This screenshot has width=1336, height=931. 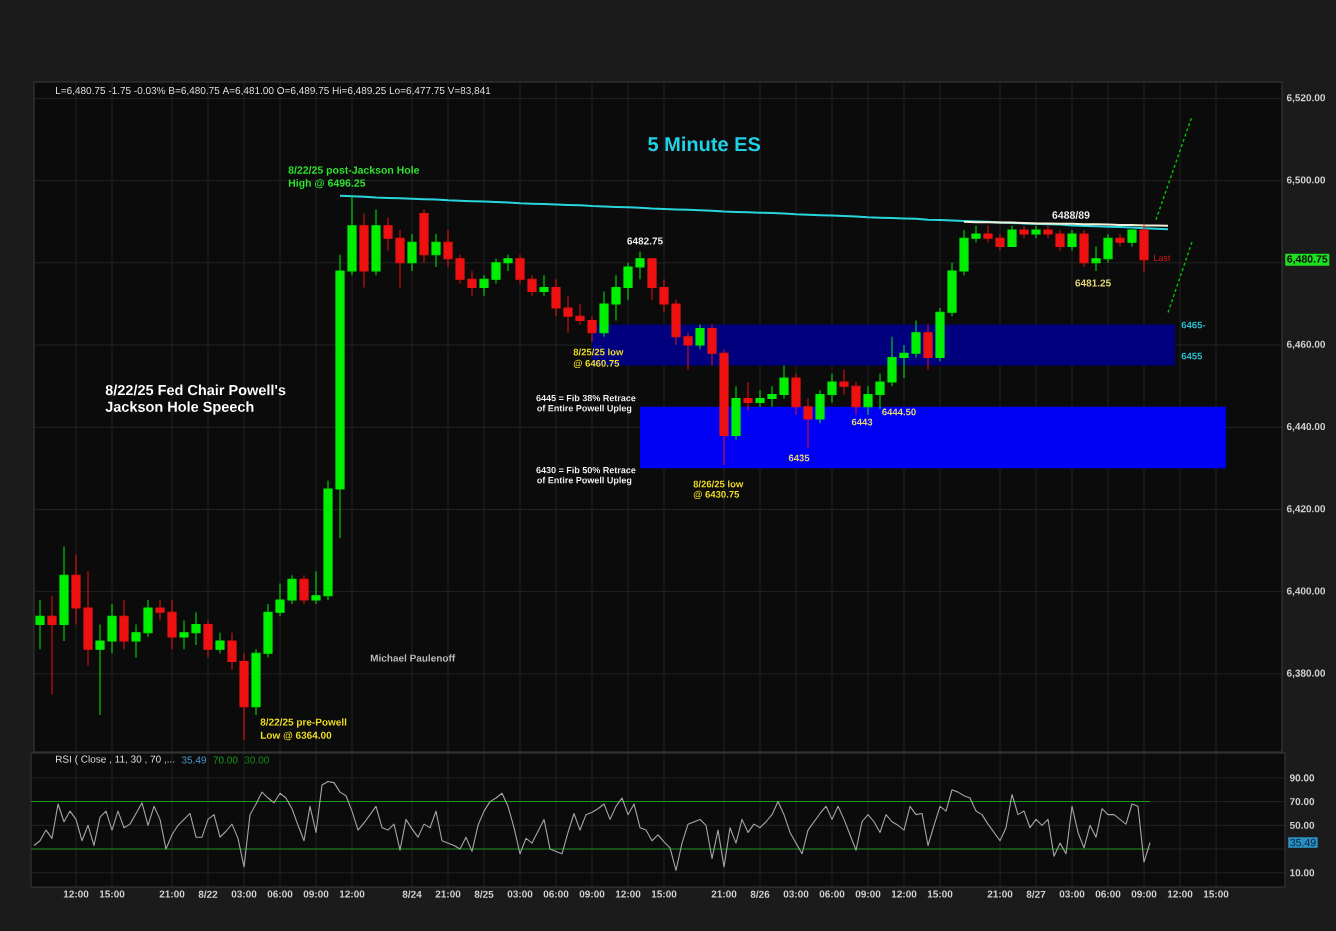 What do you see at coordinates (195, 390) in the screenshot?
I see `annotation: 8/22/25 Fed Chair Powell's` at bounding box center [195, 390].